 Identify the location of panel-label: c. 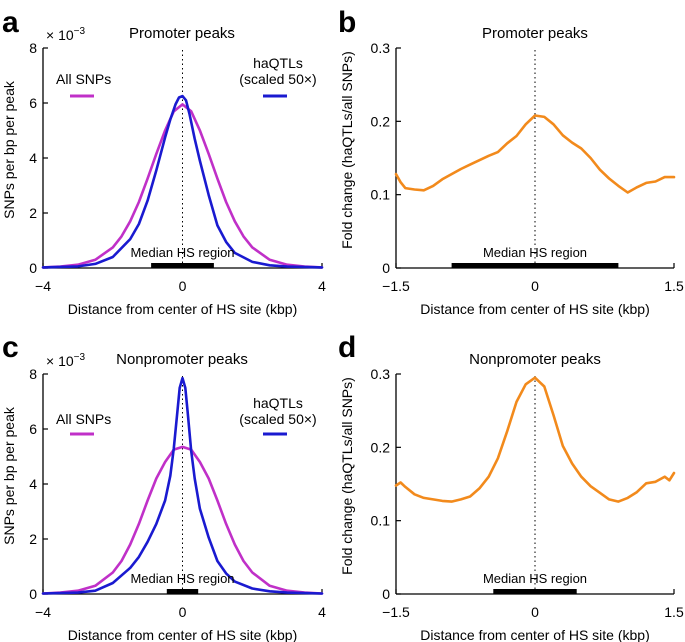
(10, 347).